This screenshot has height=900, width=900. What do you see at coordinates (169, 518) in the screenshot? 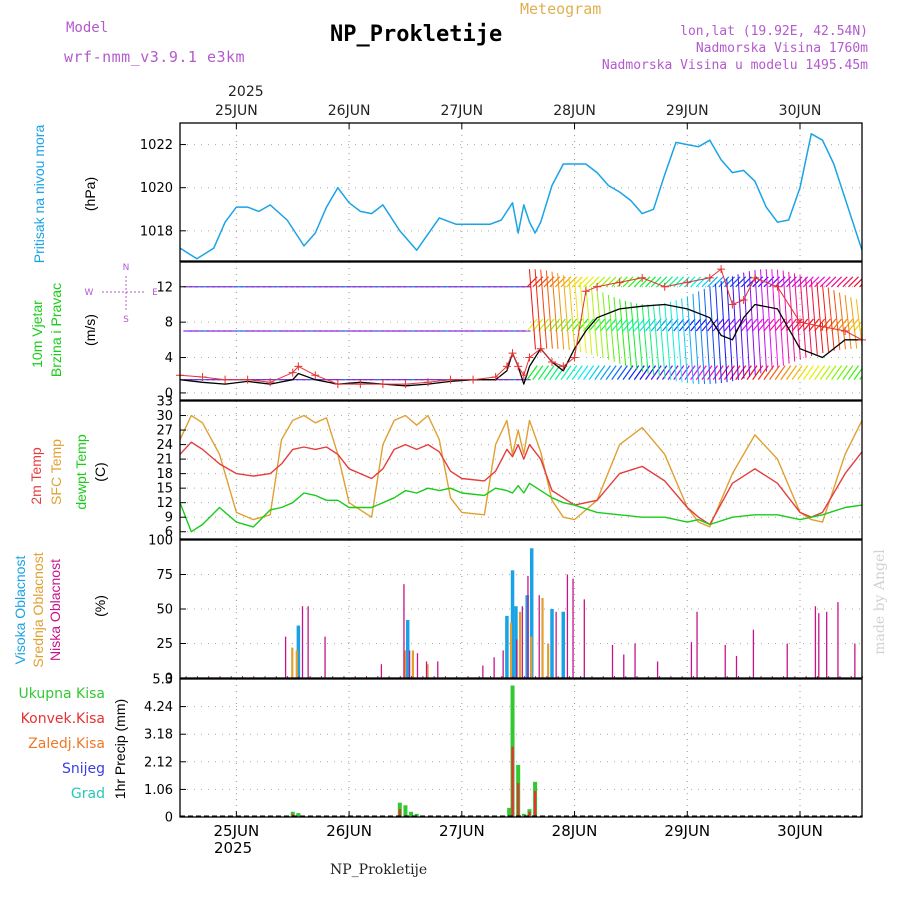
I see `temp-tick-label: 9` at bounding box center [169, 518].